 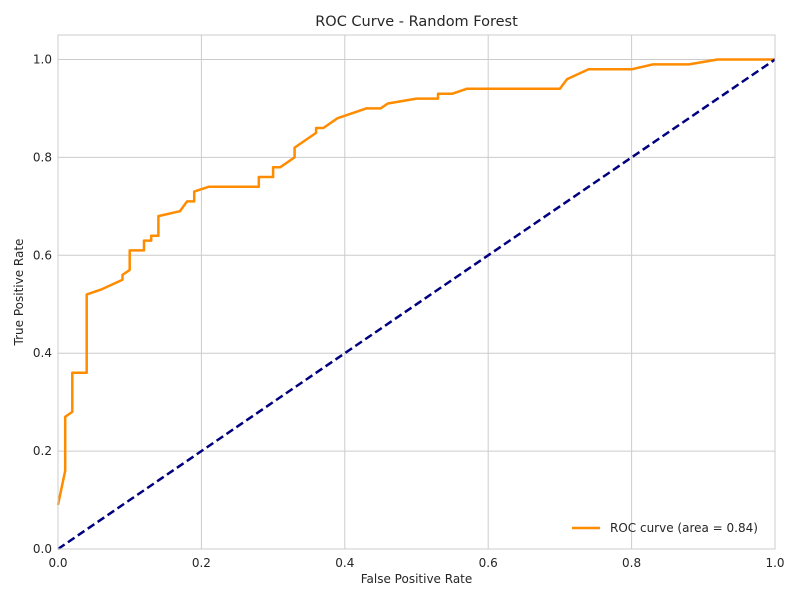 What do you see at coordinates (201, 563) in the screenshot?
I see `x-tick-label: 0.2` at bounding box center [201, 563].